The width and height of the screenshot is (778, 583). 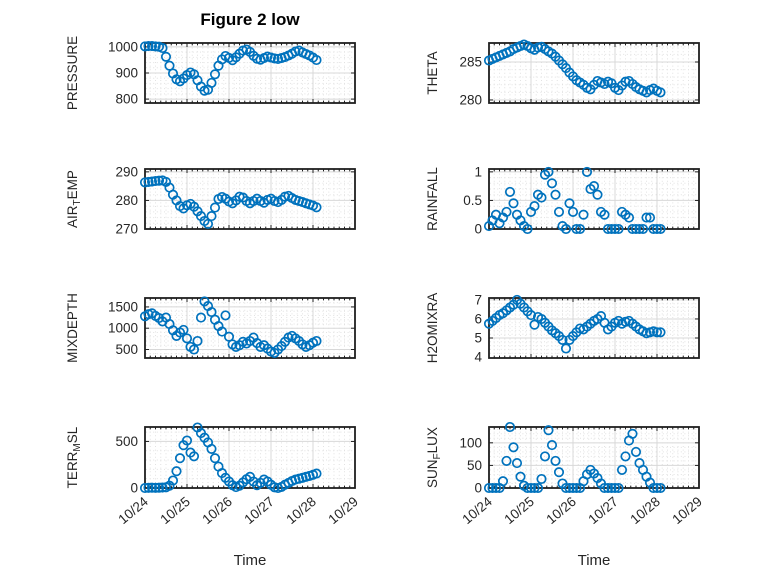 I want to click on y-tick-label: 280, so click(x=126, y=200).